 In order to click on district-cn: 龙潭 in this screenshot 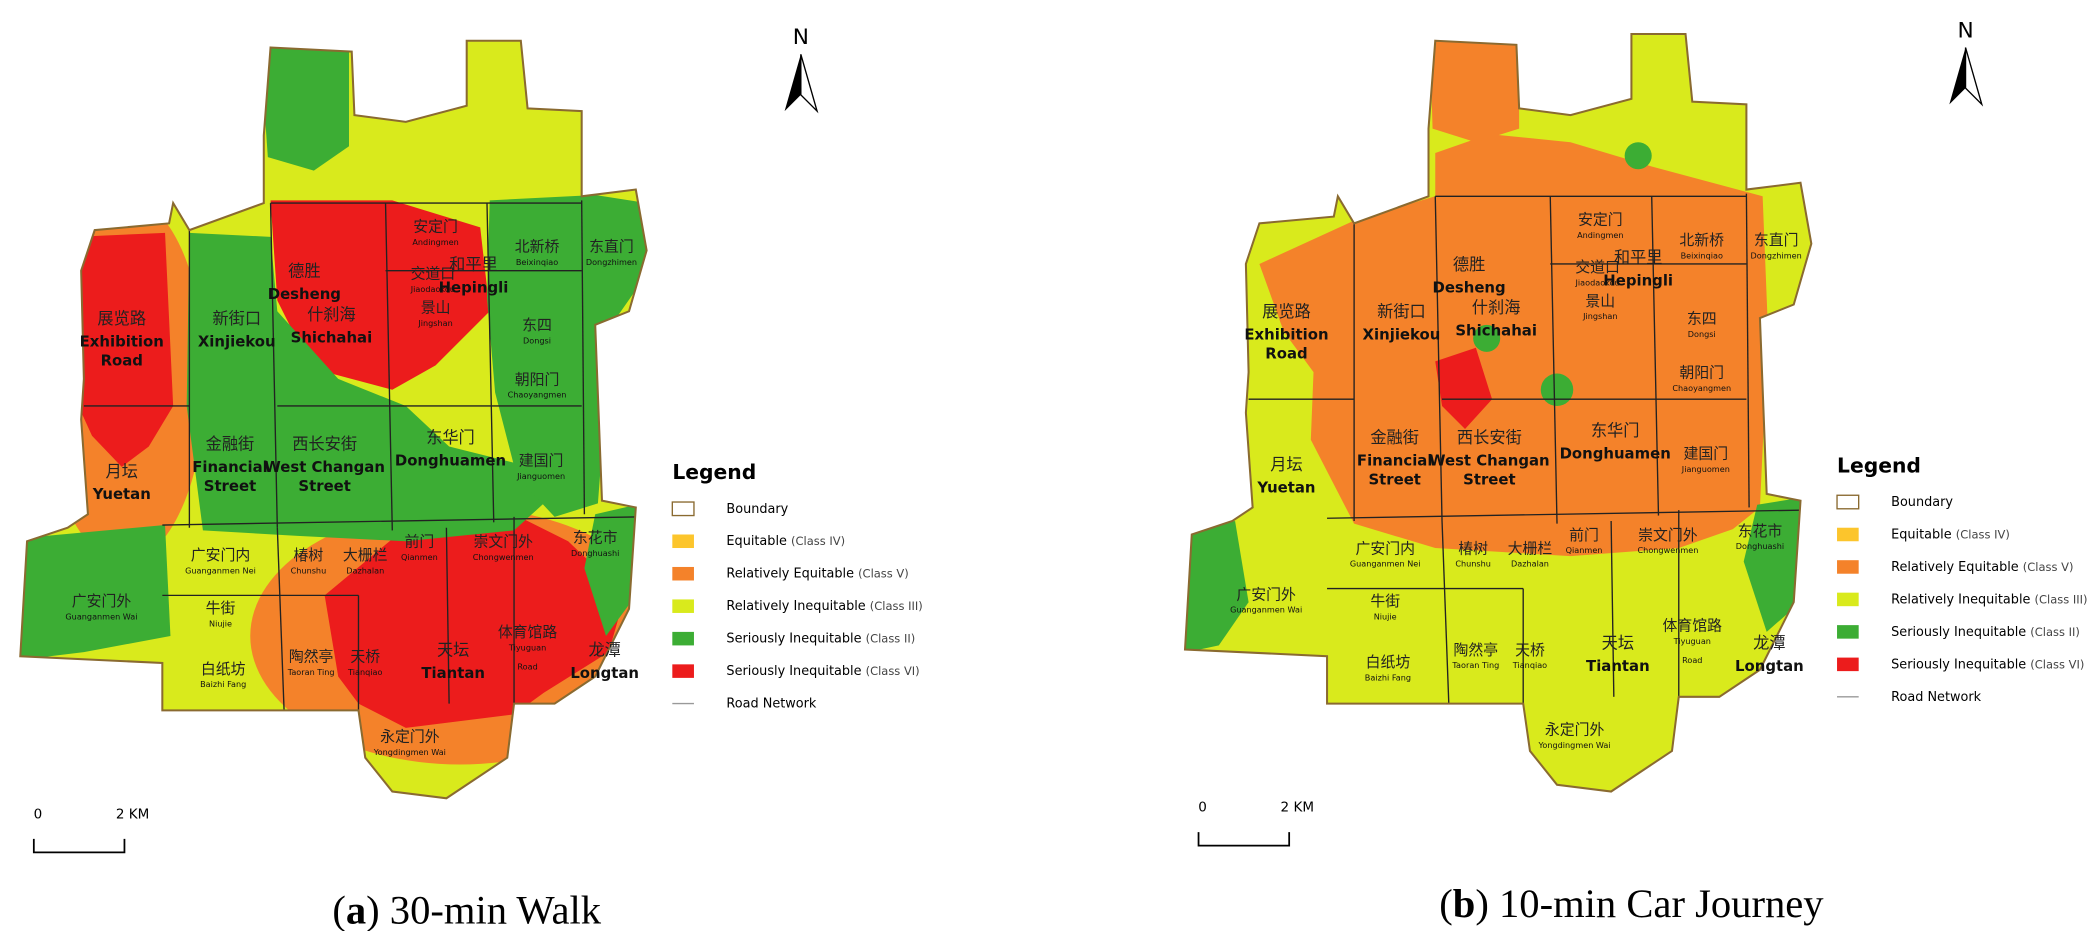, I will do `click(604, 649)`.